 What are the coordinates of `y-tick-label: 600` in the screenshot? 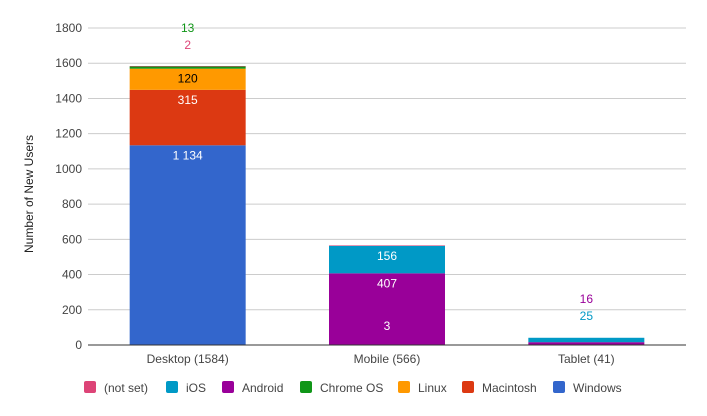 It's located at (72, 239).